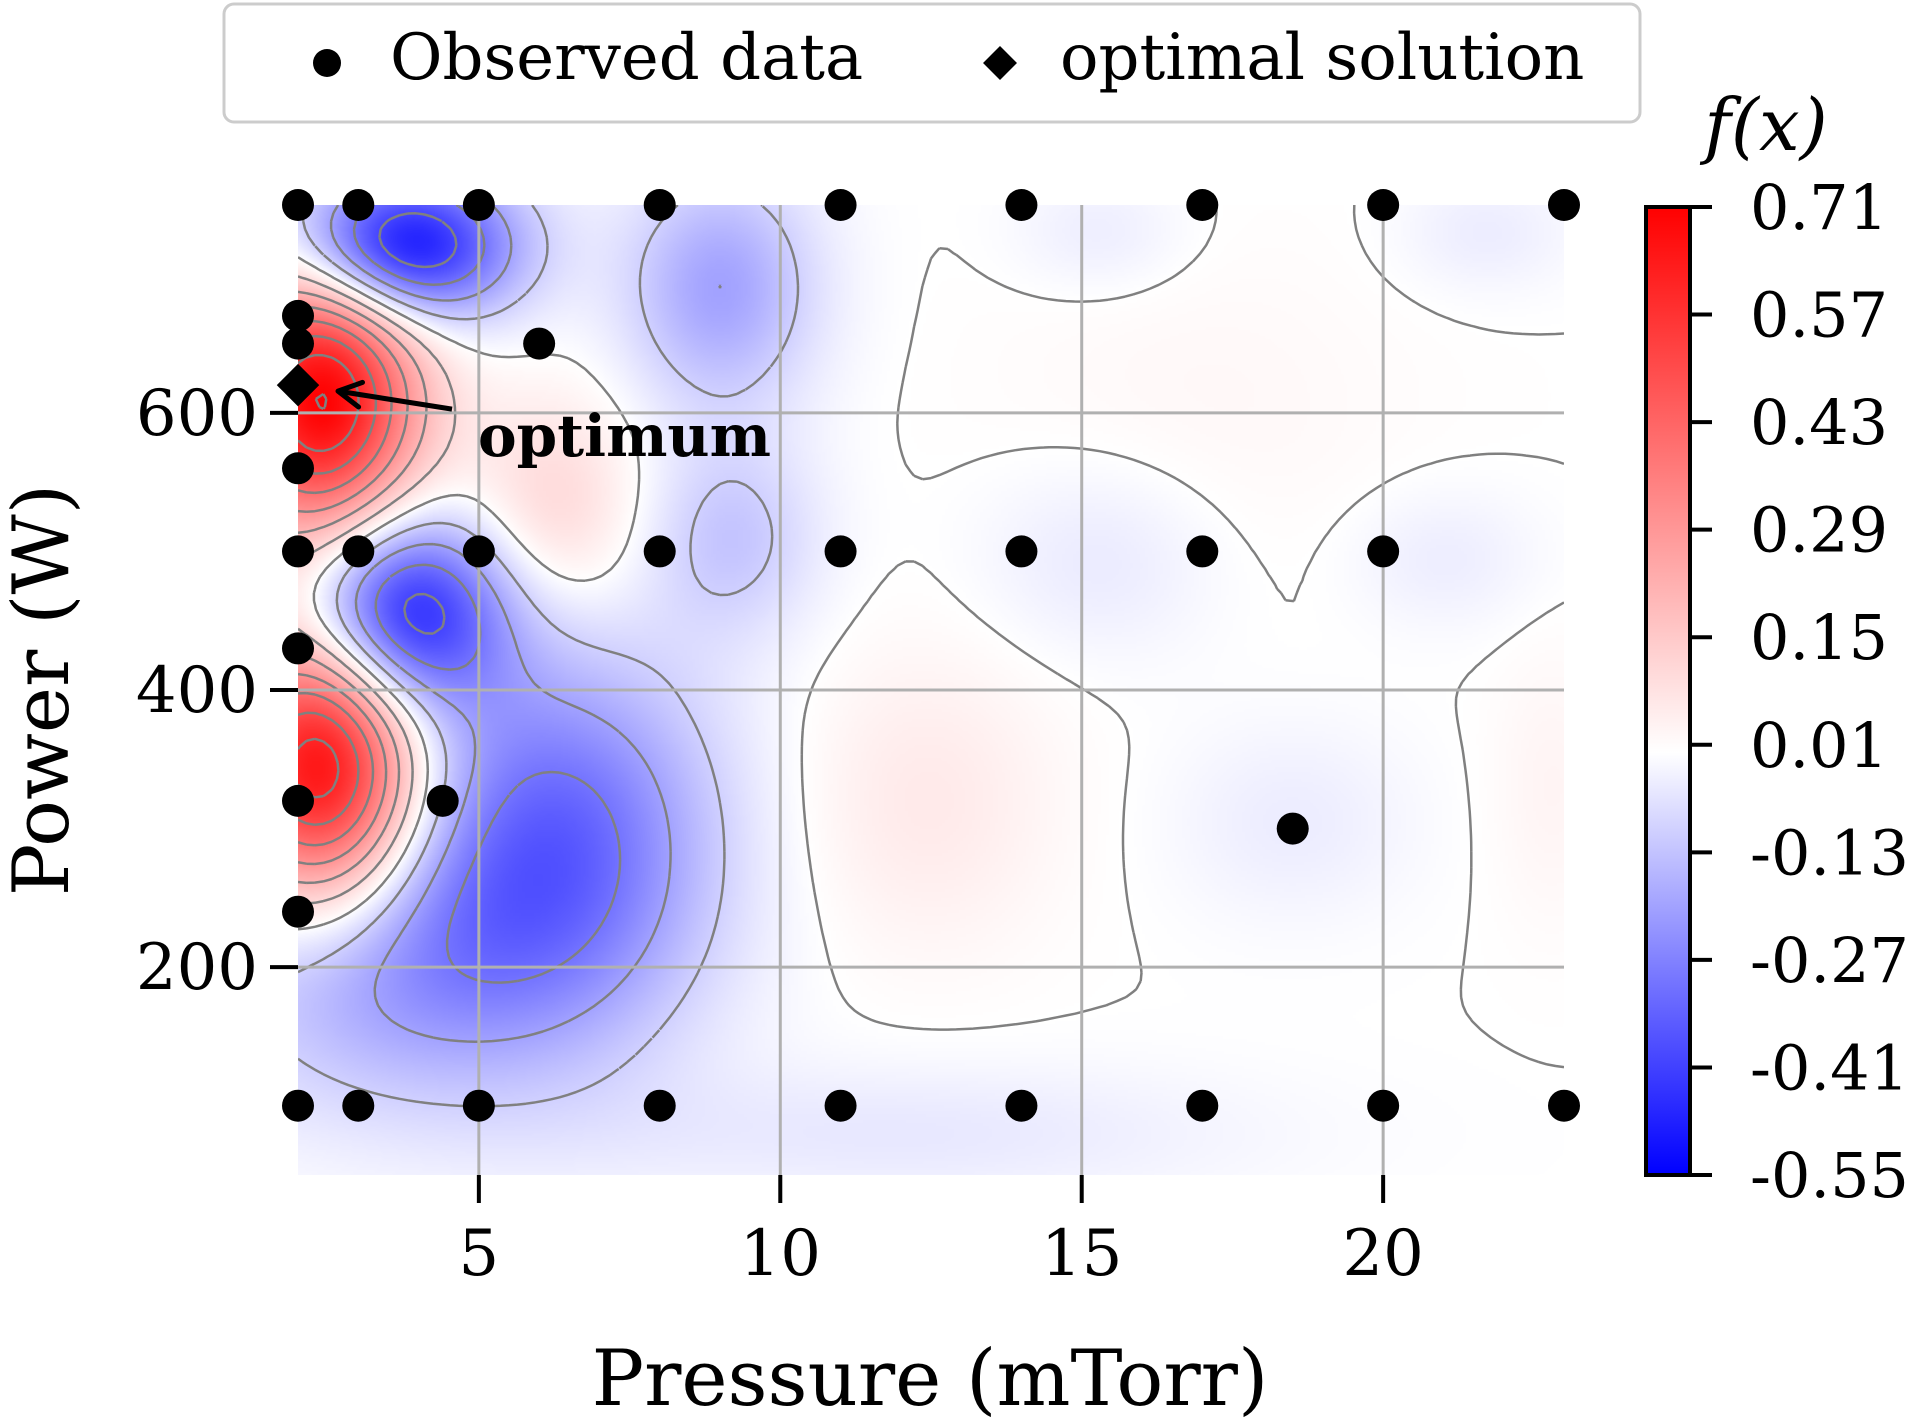 This screenshot has width=1912, height=1426. Describe the element at coordinates (350, 394) in the screenshot. I see `optimum-arrow-head` at that location.